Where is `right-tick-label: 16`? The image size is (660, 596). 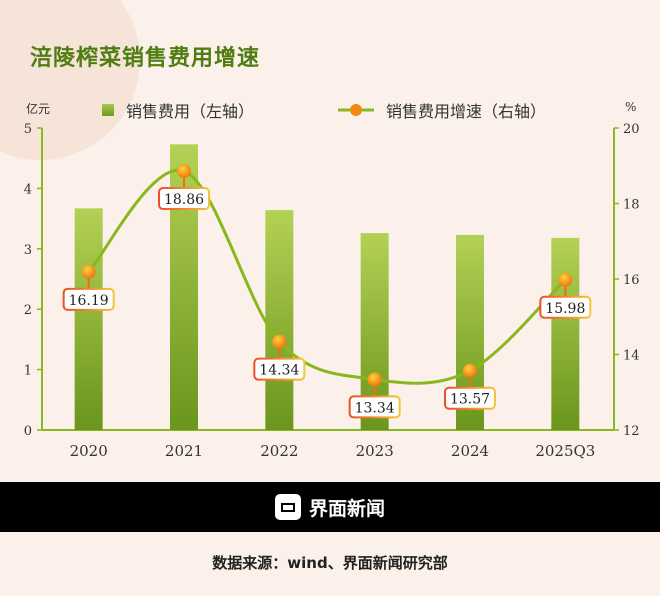 right-tick-label: 16 is located at coordinates (631, 280).